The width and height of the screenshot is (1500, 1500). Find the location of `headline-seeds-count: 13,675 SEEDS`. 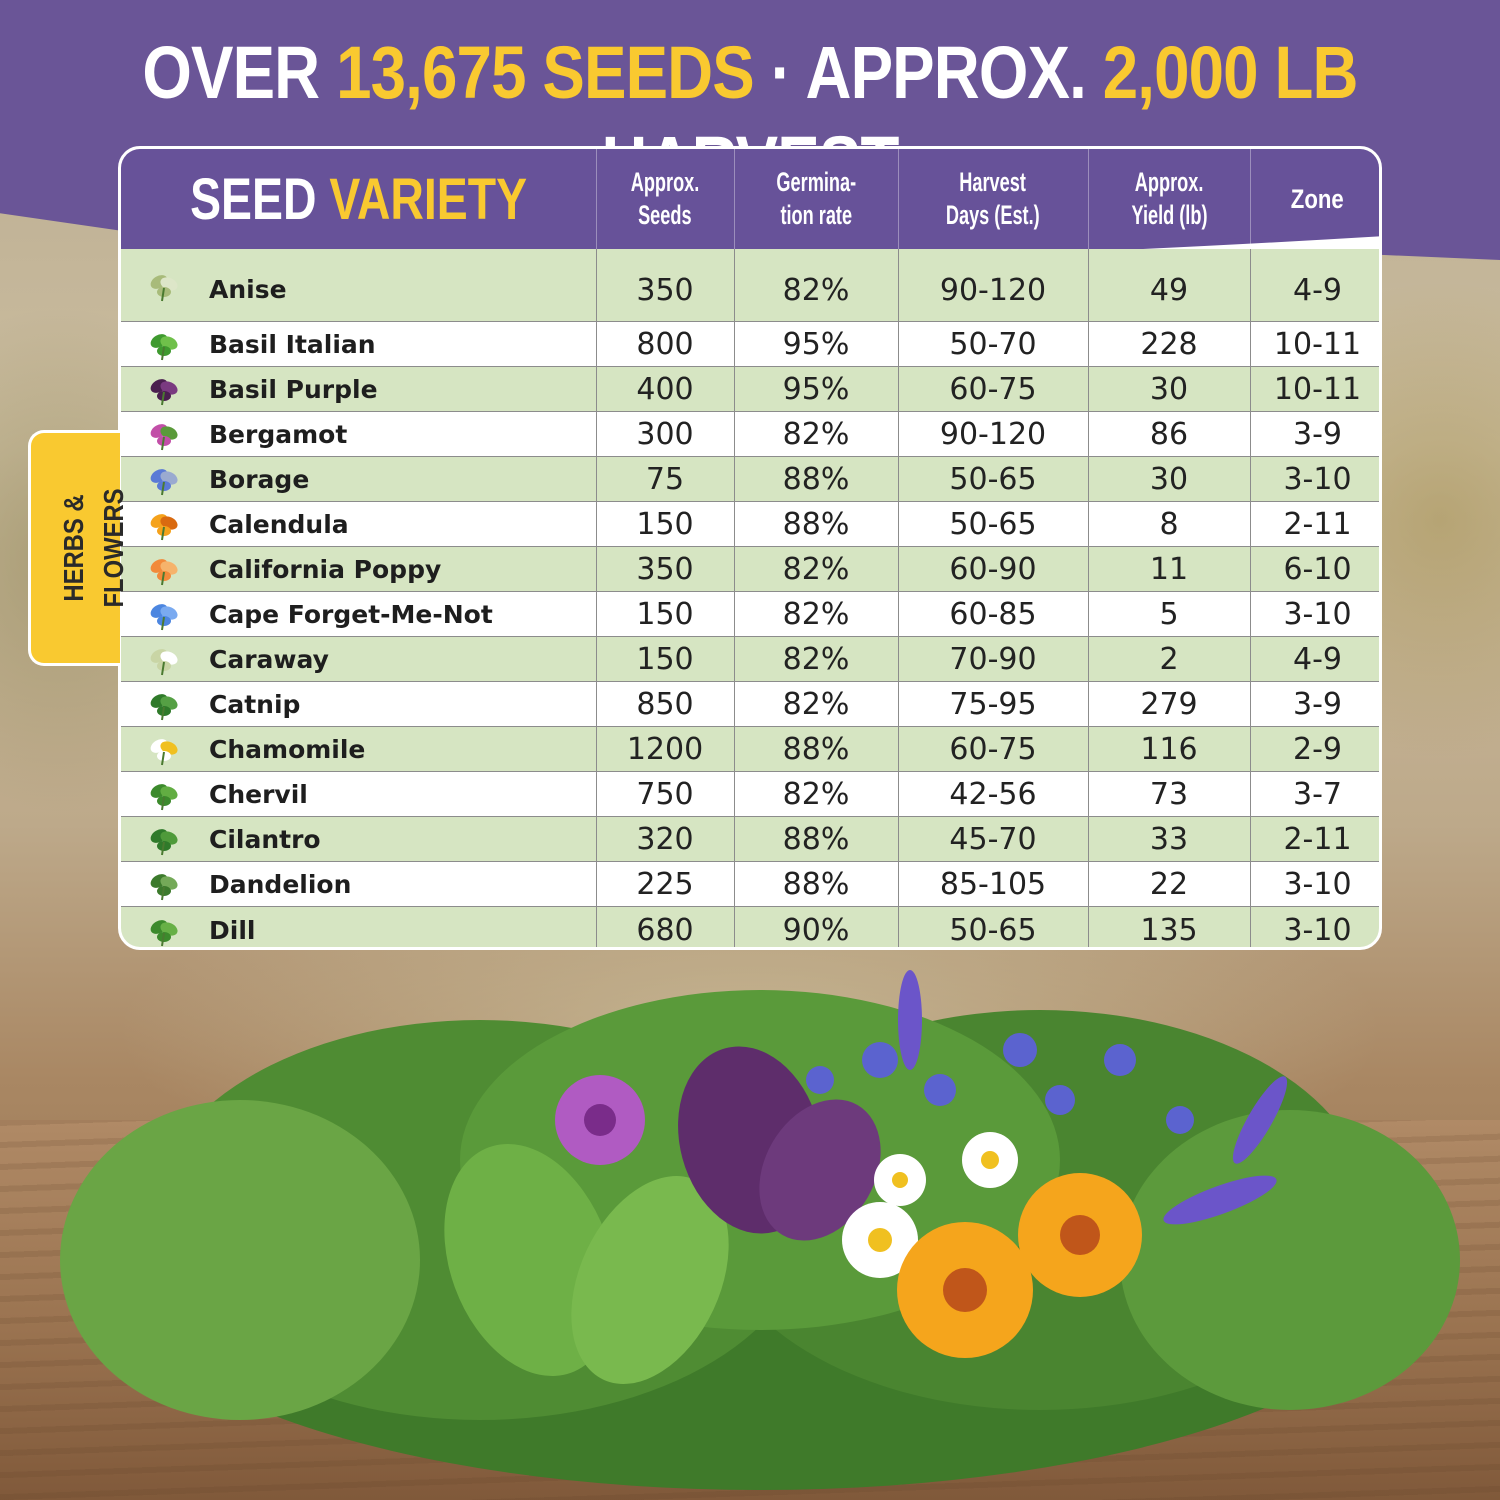

headline-seeds-count: 13,675 SEEDS is located at coordinates (545, 72).